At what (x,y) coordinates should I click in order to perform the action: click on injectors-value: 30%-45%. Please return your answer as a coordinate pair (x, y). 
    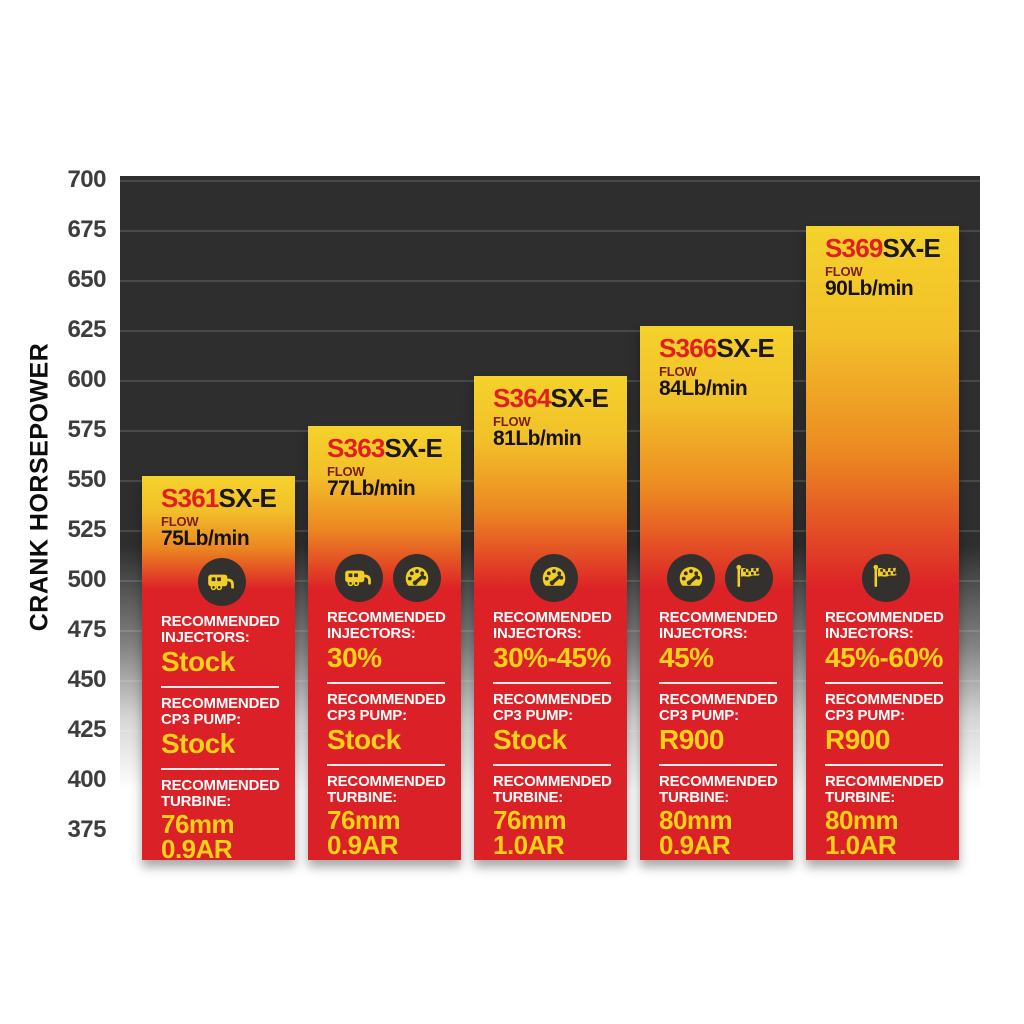
    Looking at the image, I should click on (552, 657).